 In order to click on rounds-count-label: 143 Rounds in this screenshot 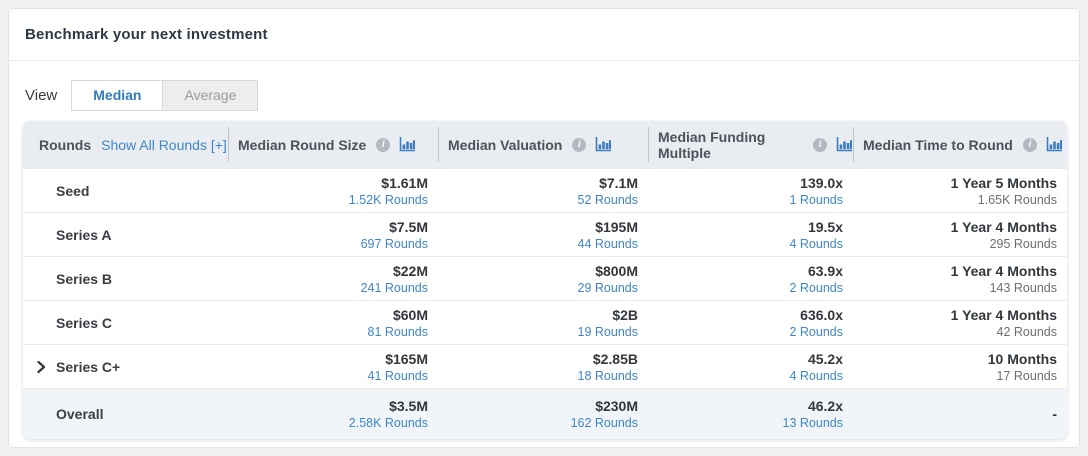, I will do `click(1023, 287)`.